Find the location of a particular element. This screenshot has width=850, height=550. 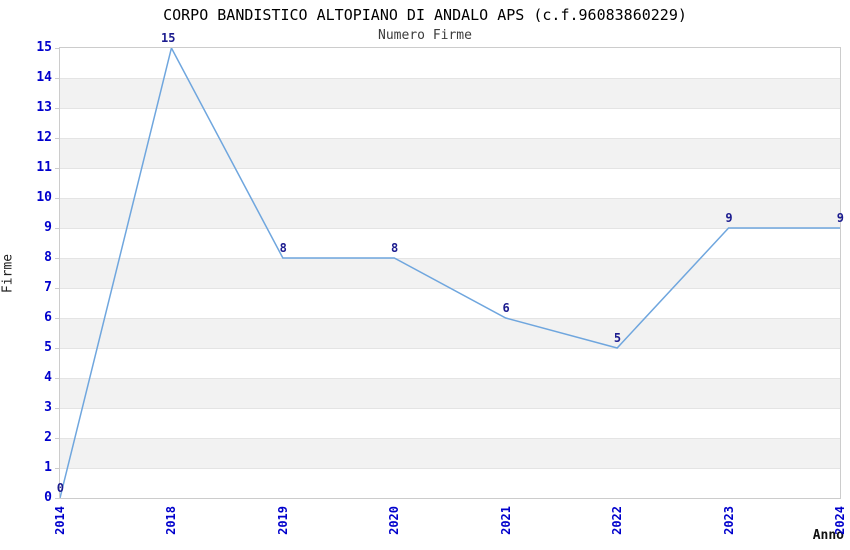

y-tick-label: 1 is located at coordinates (48, 467).